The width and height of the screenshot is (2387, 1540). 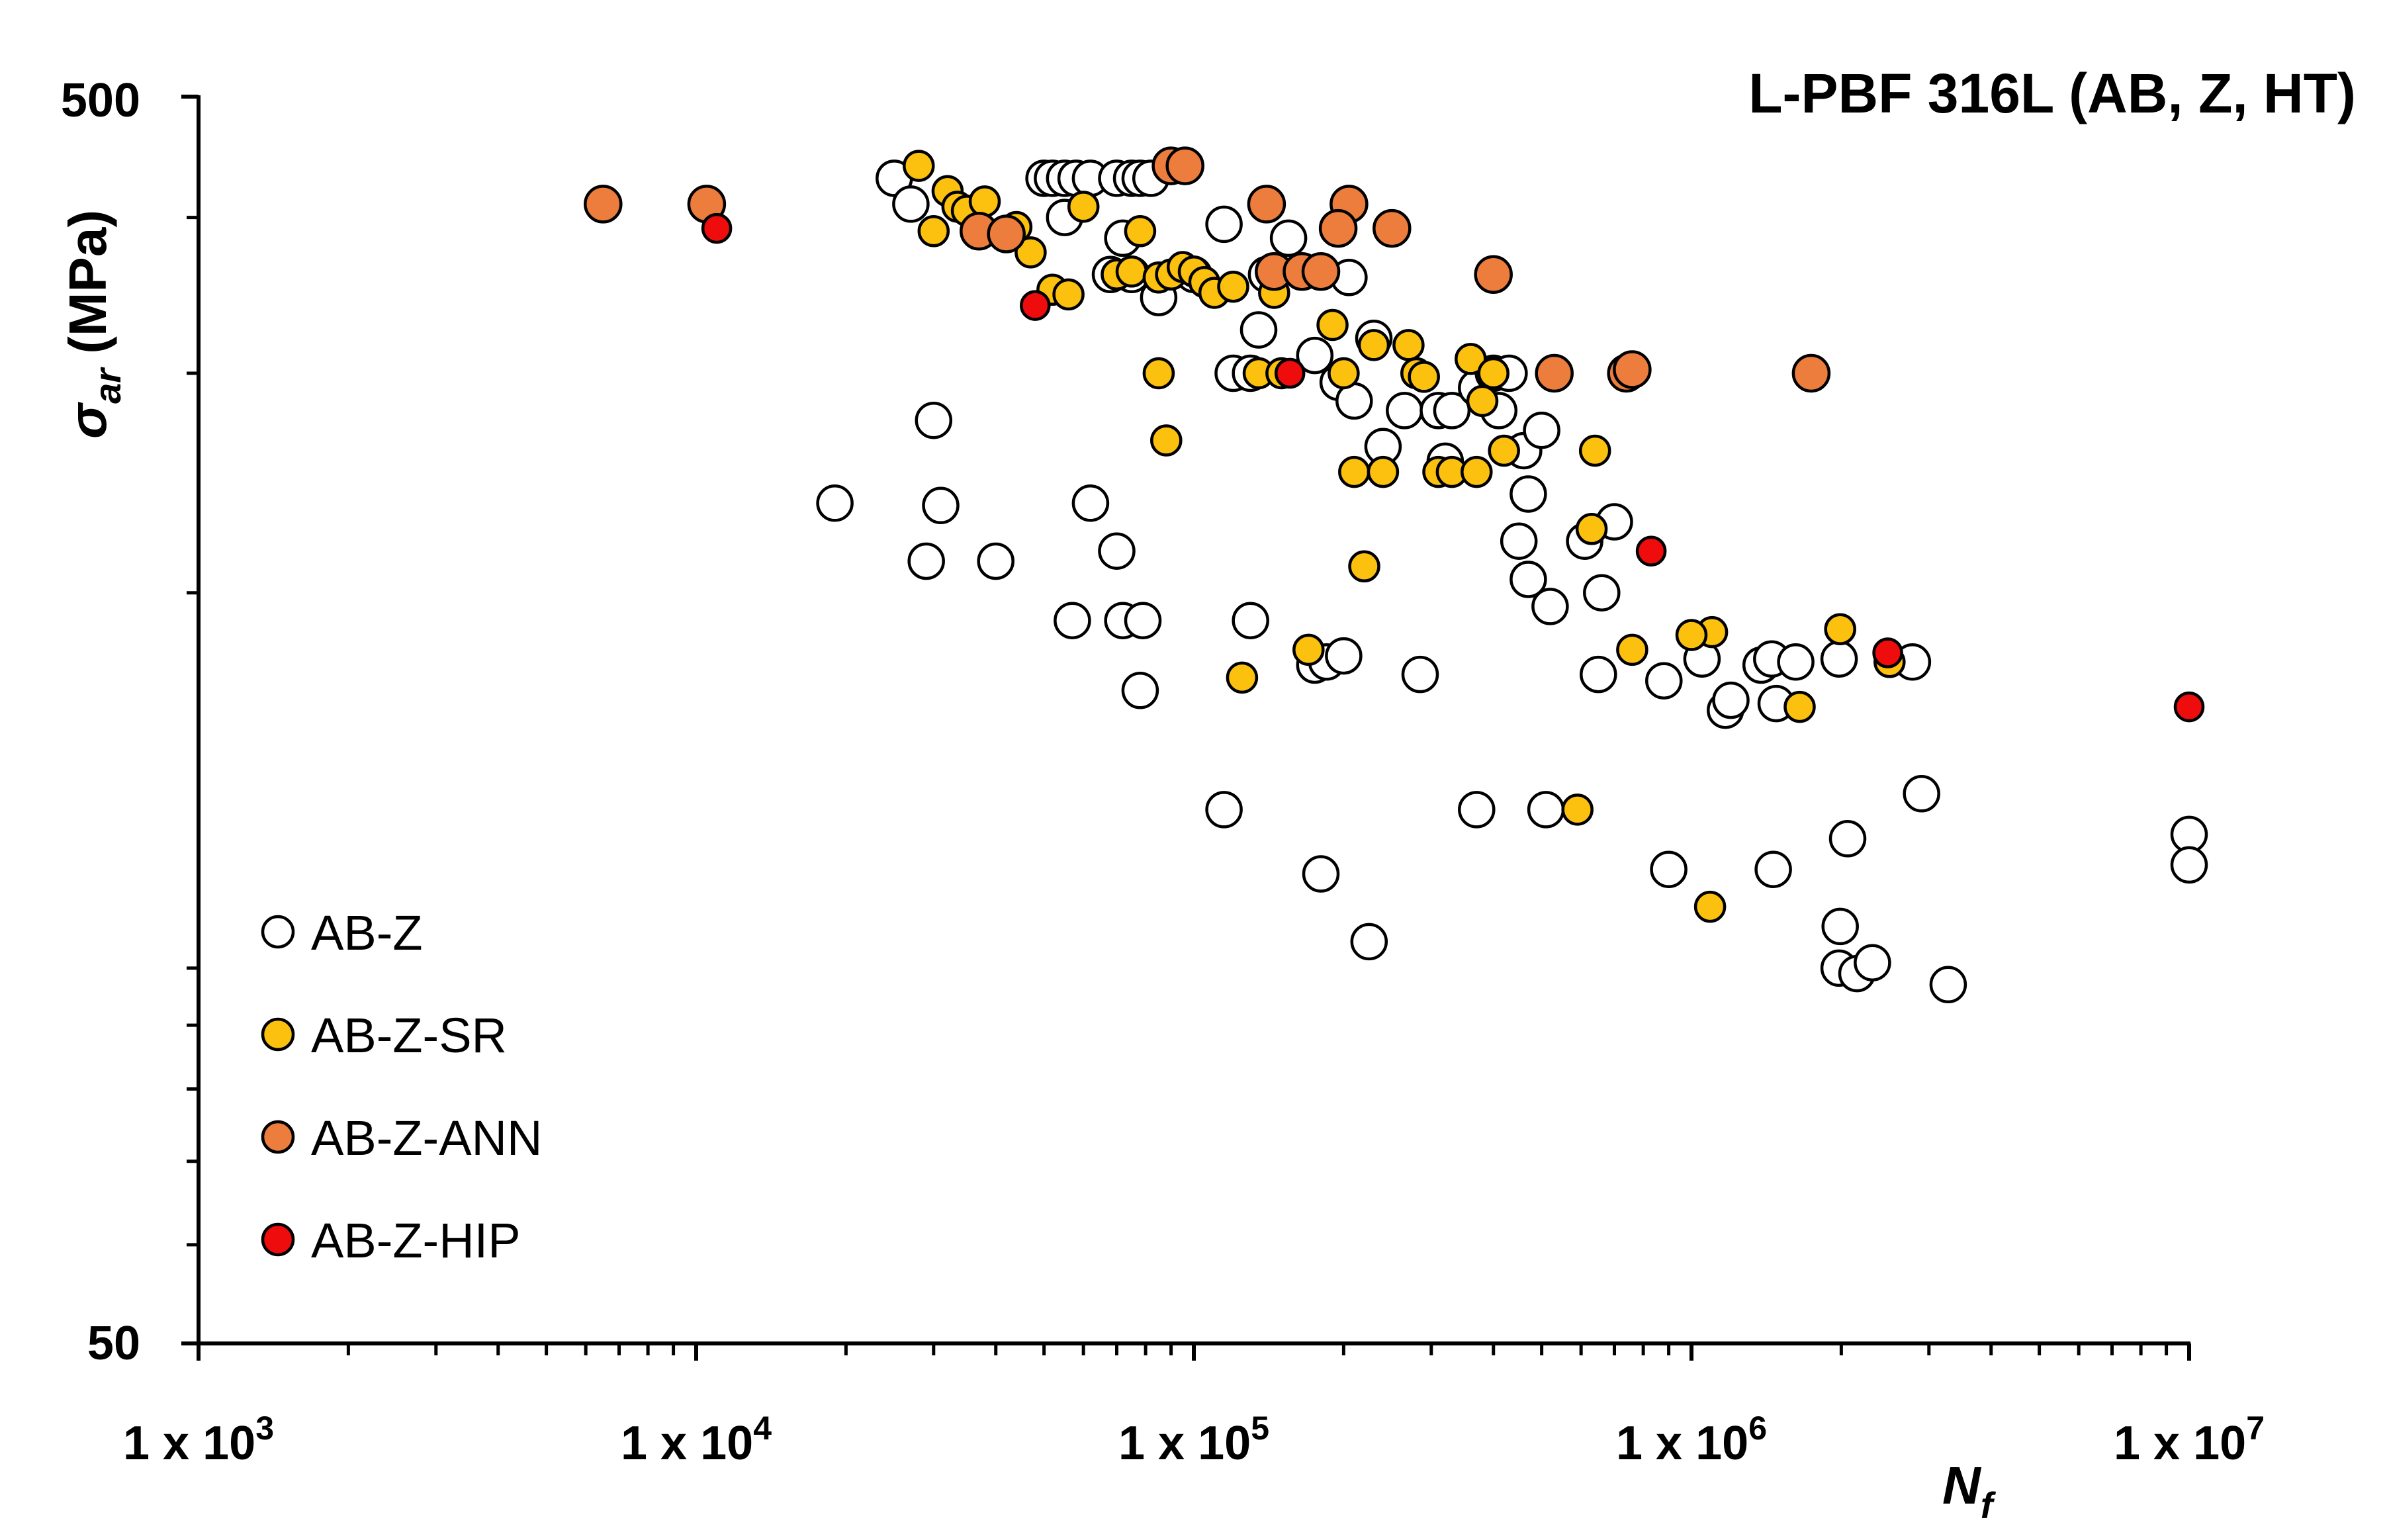 I want to click on x-tick-label-1e5: 1 x 10⁵, so click(x=1193, y=1440).